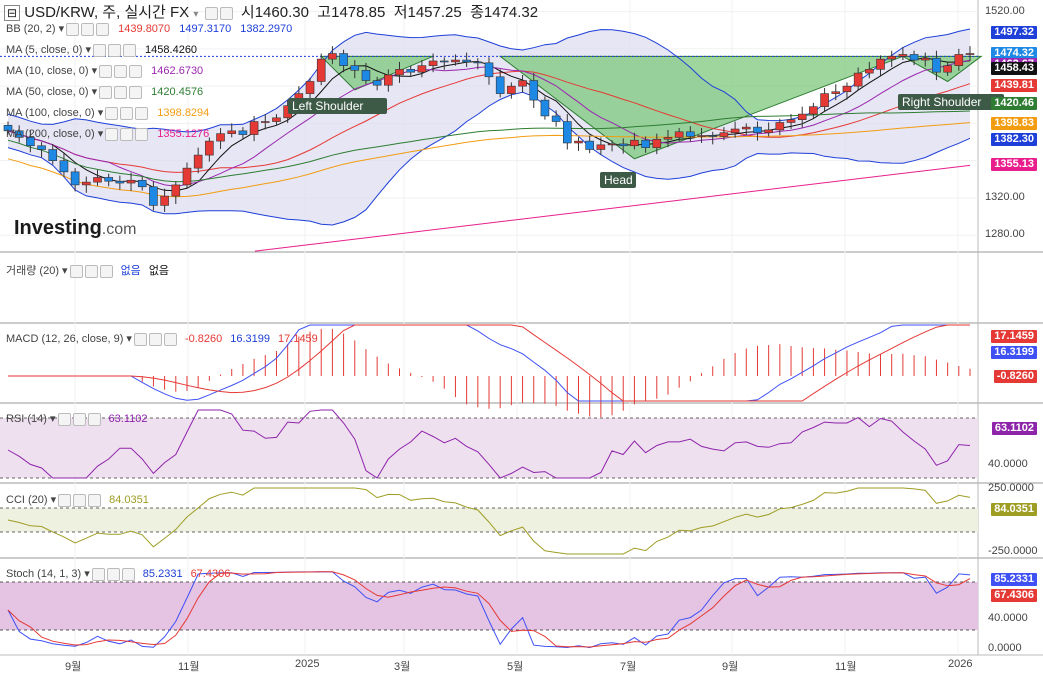 This screenshot has width=1043, height=678. Describe the element at coordinates (48, 50) in the screenshot. I see `indicator-name: MA (5, close, 0) ▾` at that location.